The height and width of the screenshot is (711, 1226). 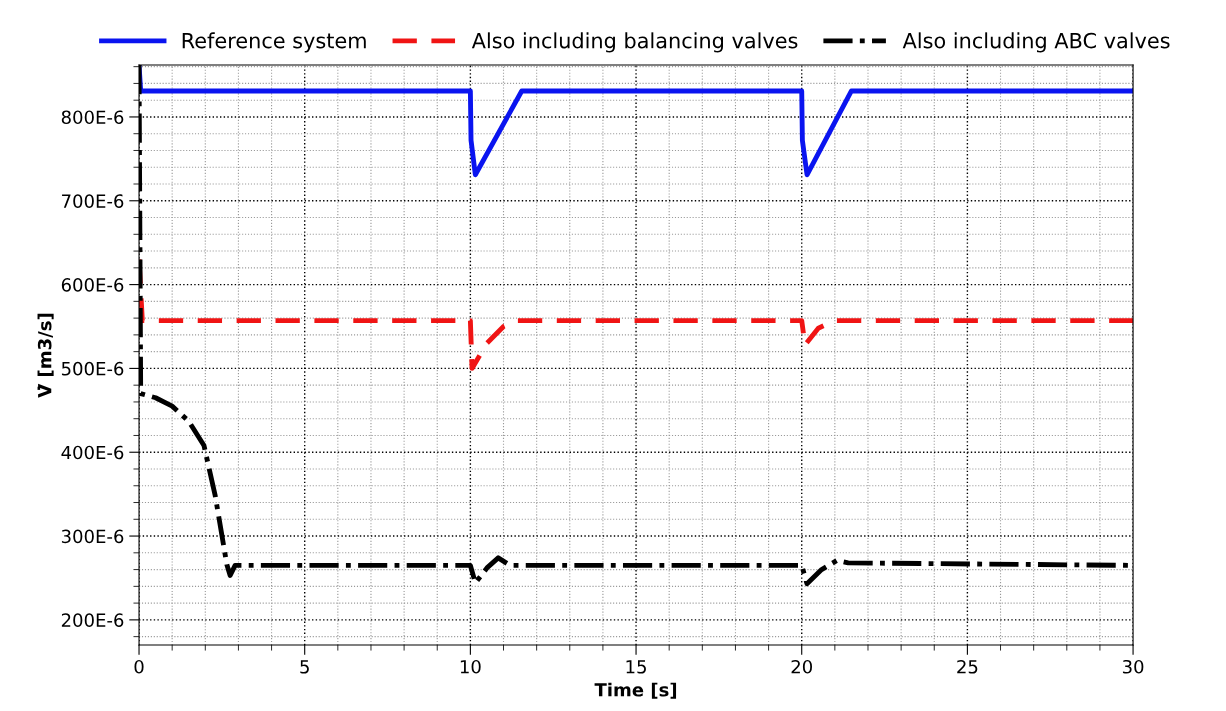 I want to click on y-tick-label: 800E-6, so click(x=92, y=117).